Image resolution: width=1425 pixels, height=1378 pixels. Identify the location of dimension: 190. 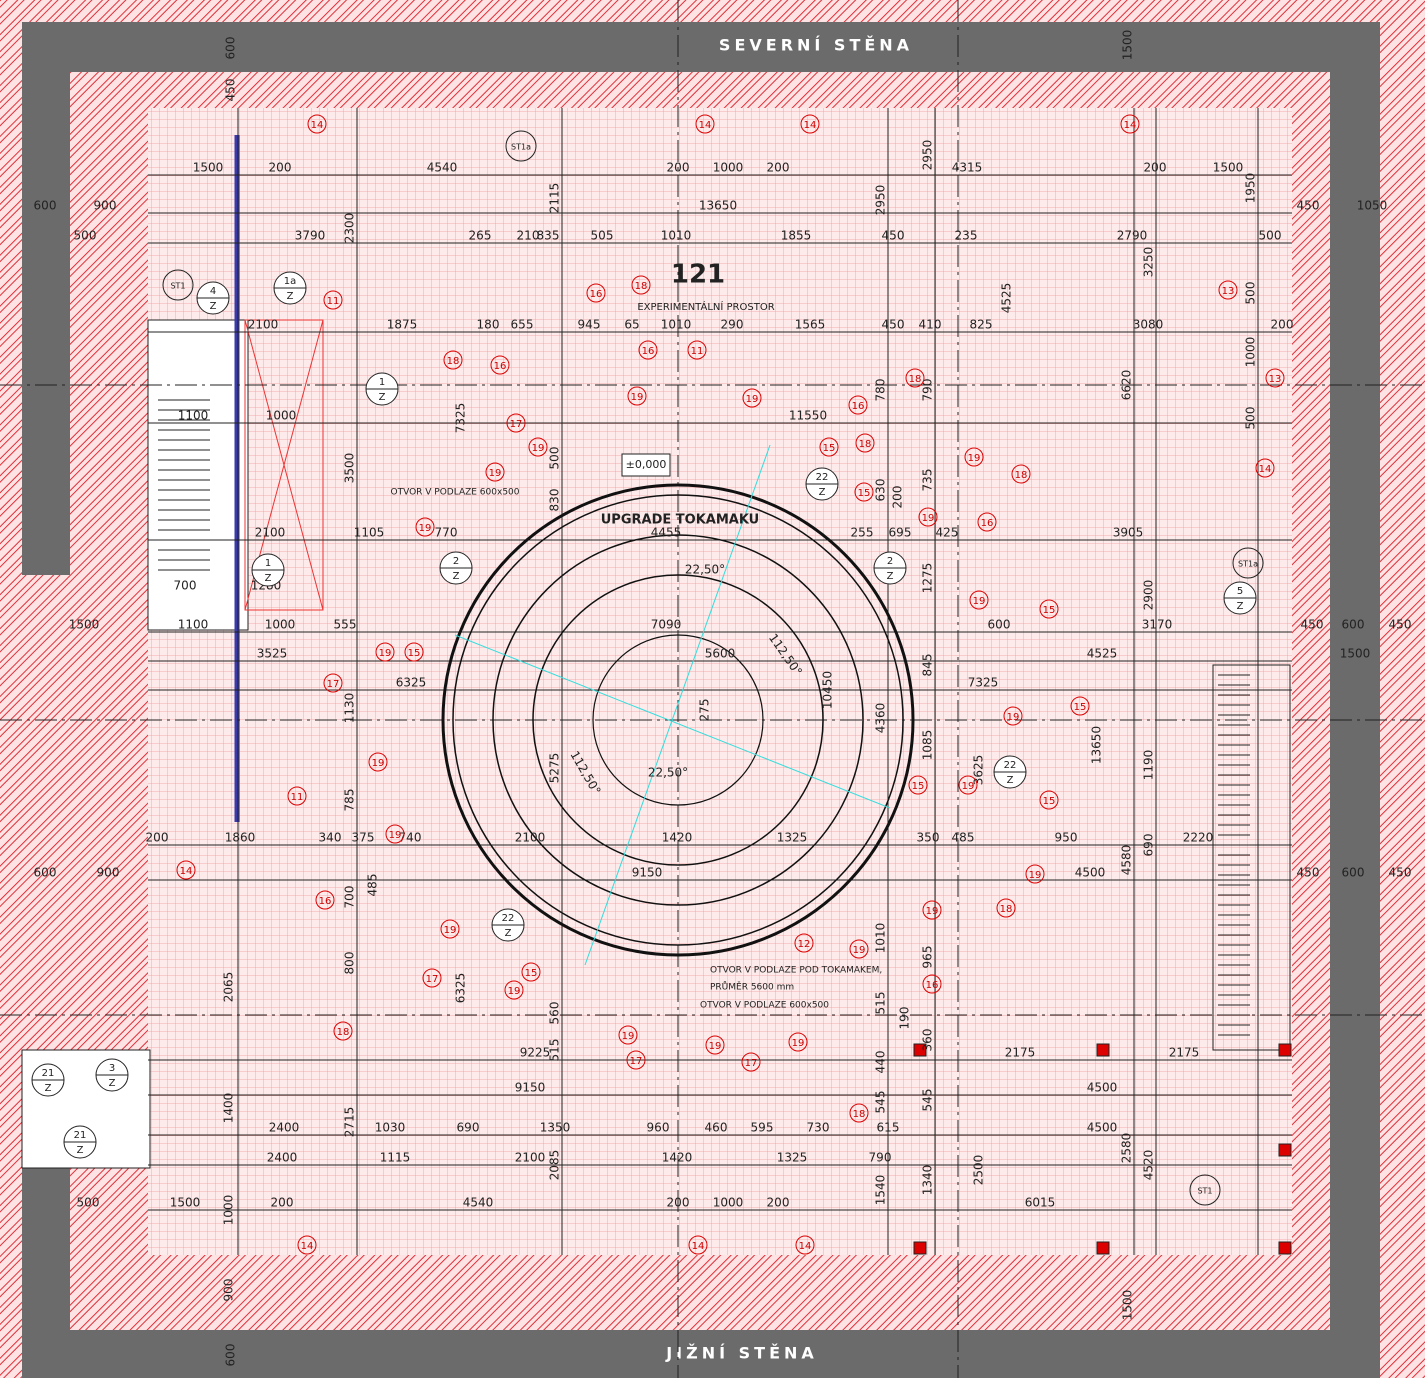
(905, 1018).